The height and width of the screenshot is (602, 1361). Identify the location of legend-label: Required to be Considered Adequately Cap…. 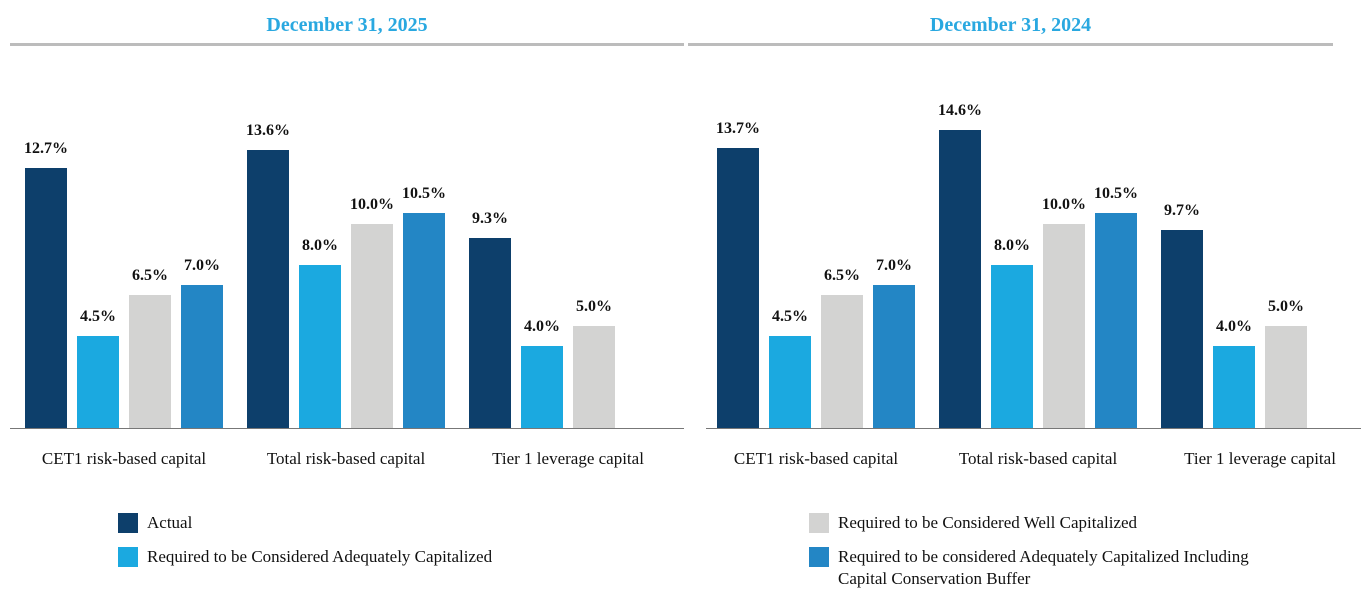
(320, 556).